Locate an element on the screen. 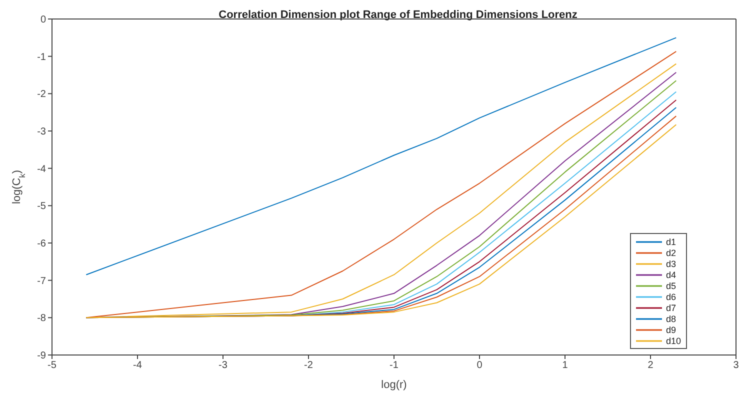 The width and height of the screenshot is (755, 413). x-tick-label: -5 is located at coordinates (52, 366).